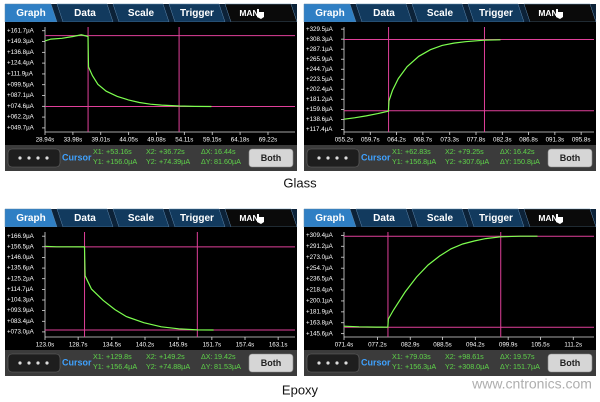 This screenshot has width=600, height=402. What do you see at coordinates (320, 29) in the screenshot?
I see `y-tick-label: +329.5µA` at bounding box center [320, 29].